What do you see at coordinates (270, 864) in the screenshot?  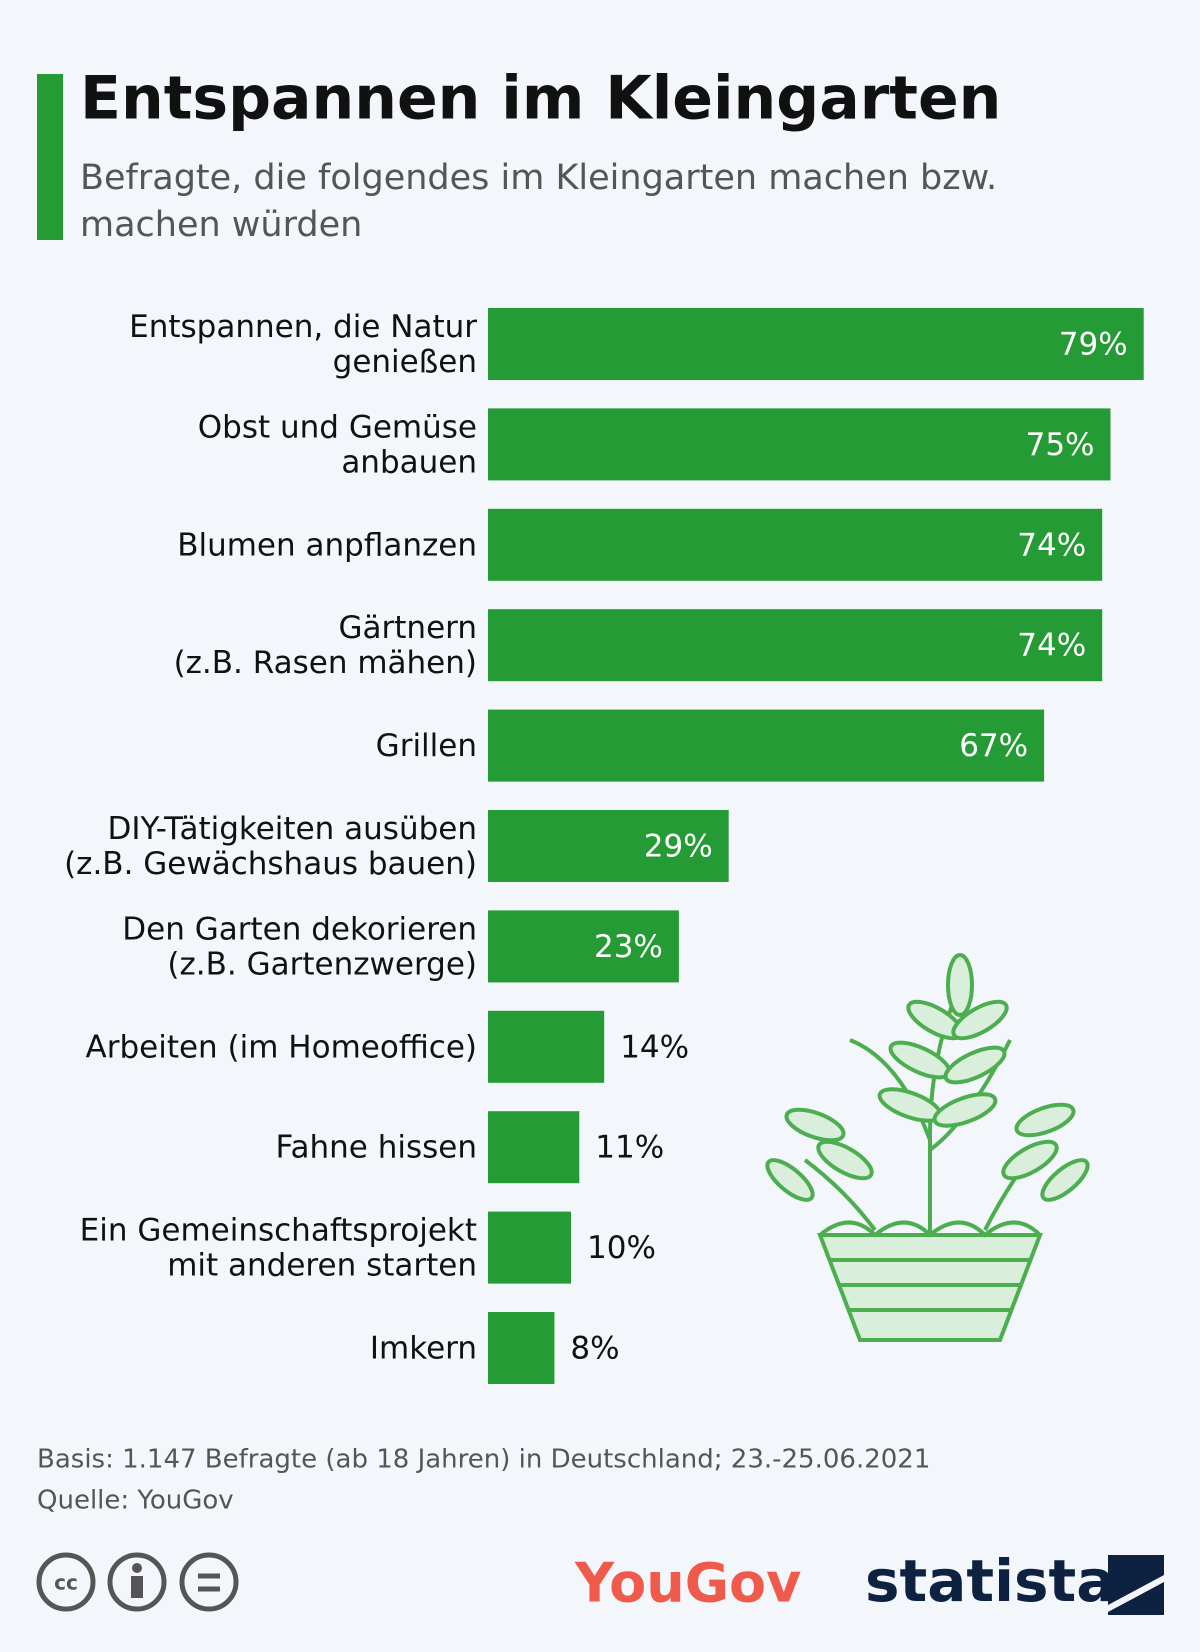 I see `category-label: (z.B. Gewächshaus bauen)` at bounding box center [270, 864].